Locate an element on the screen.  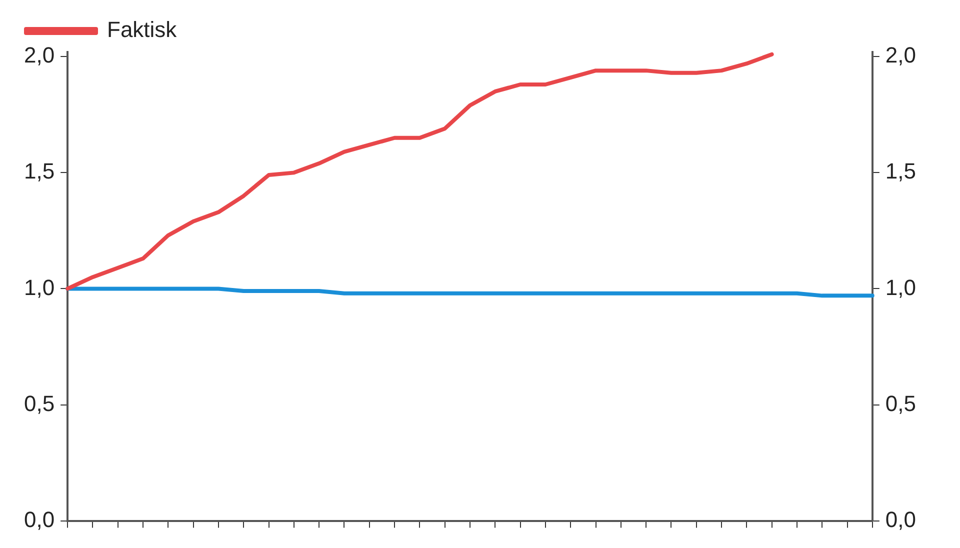
y2-tick-label: 1,5 is located at coordinates (900, 171).